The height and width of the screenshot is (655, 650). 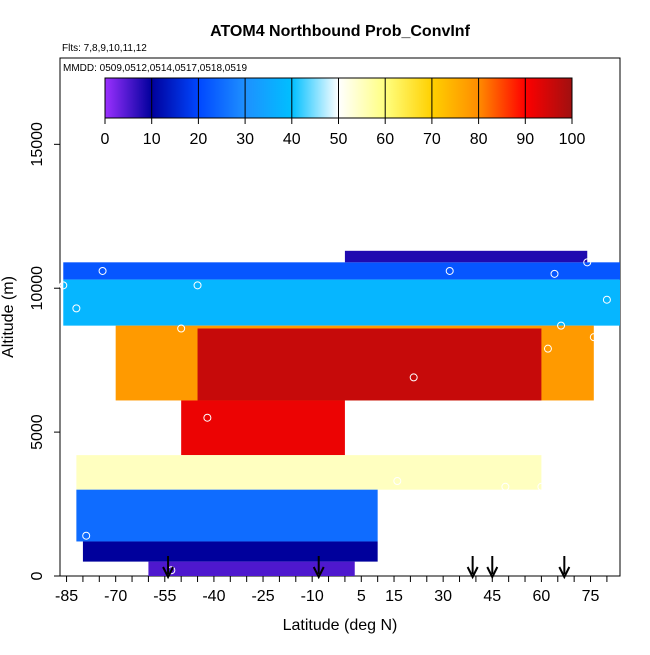 What do you see at coordinates (44, 351) in the screenshot?
I see `y-axis: 0 5000 10000 15000` at bounding box center [44, 351].